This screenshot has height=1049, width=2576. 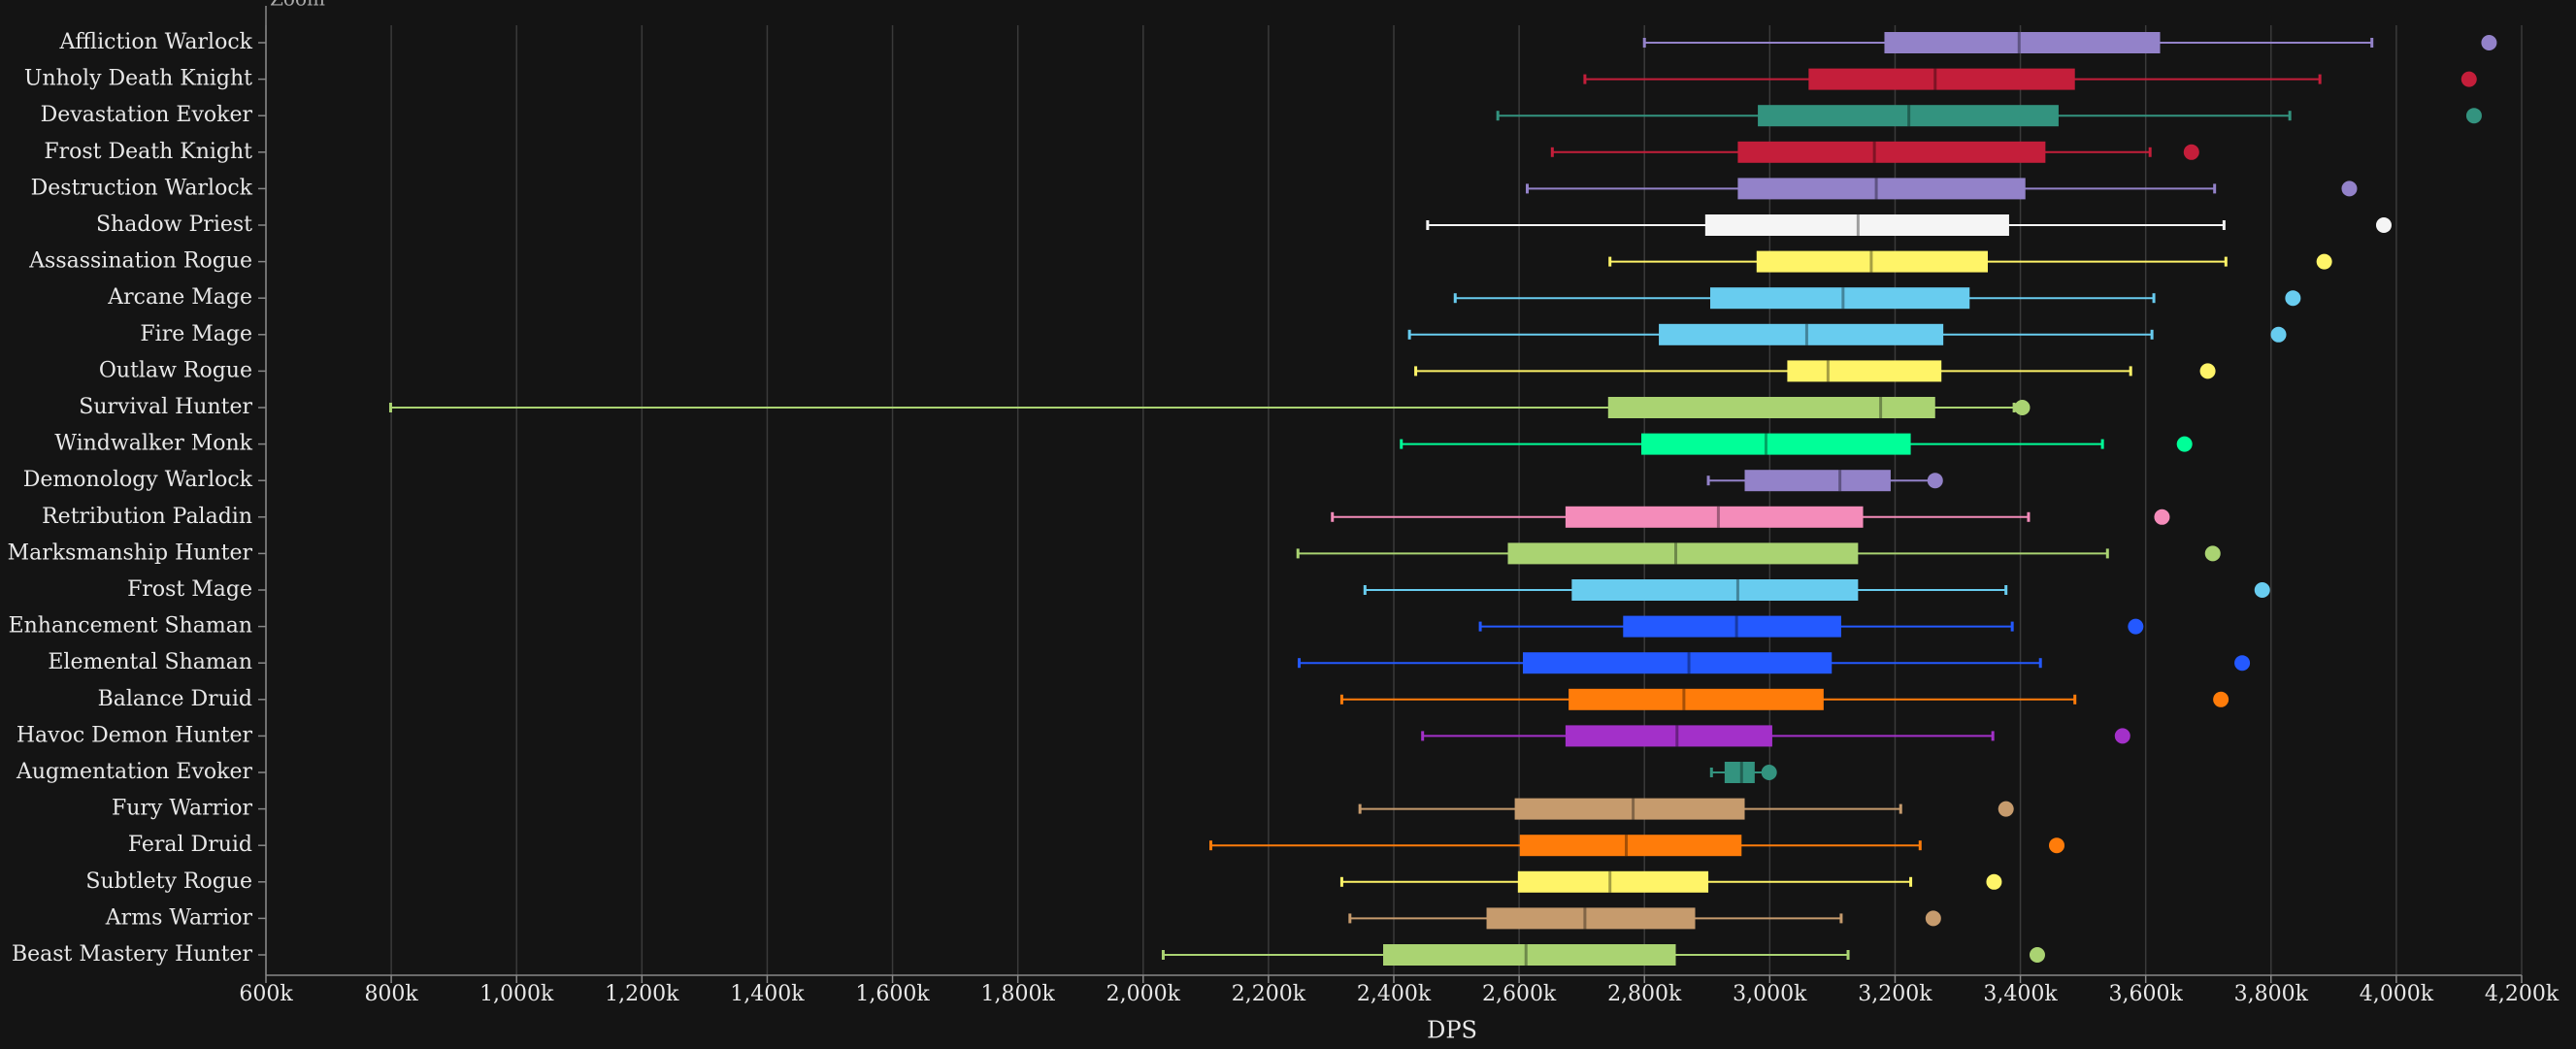 I want to click on x-tick-label: 1,800k, so click(x=1019, y=994).